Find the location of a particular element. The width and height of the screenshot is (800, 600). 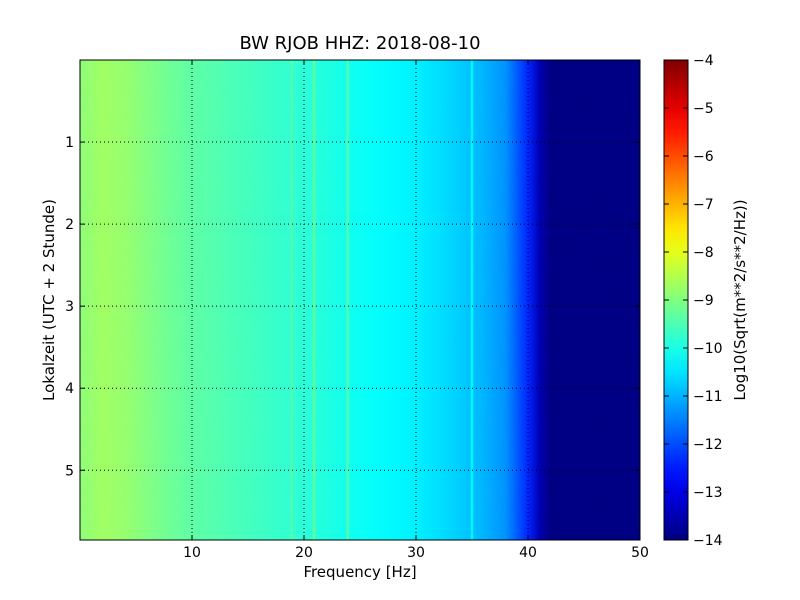

colorbar-tick-label: −9 is located at coordinates (703, 301).